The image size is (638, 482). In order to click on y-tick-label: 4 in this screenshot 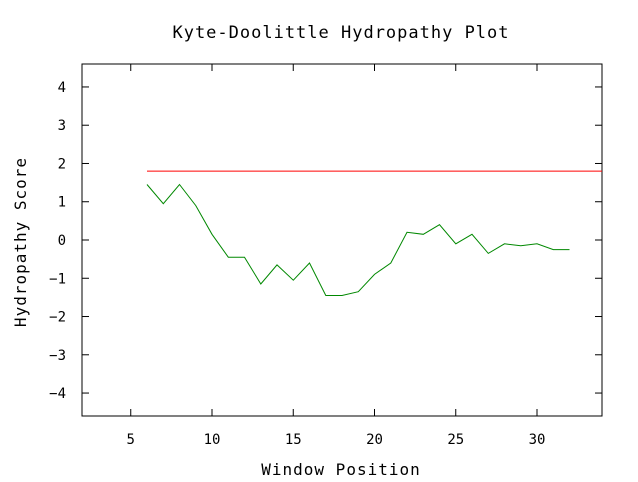, I will do `click(62, 88)`.